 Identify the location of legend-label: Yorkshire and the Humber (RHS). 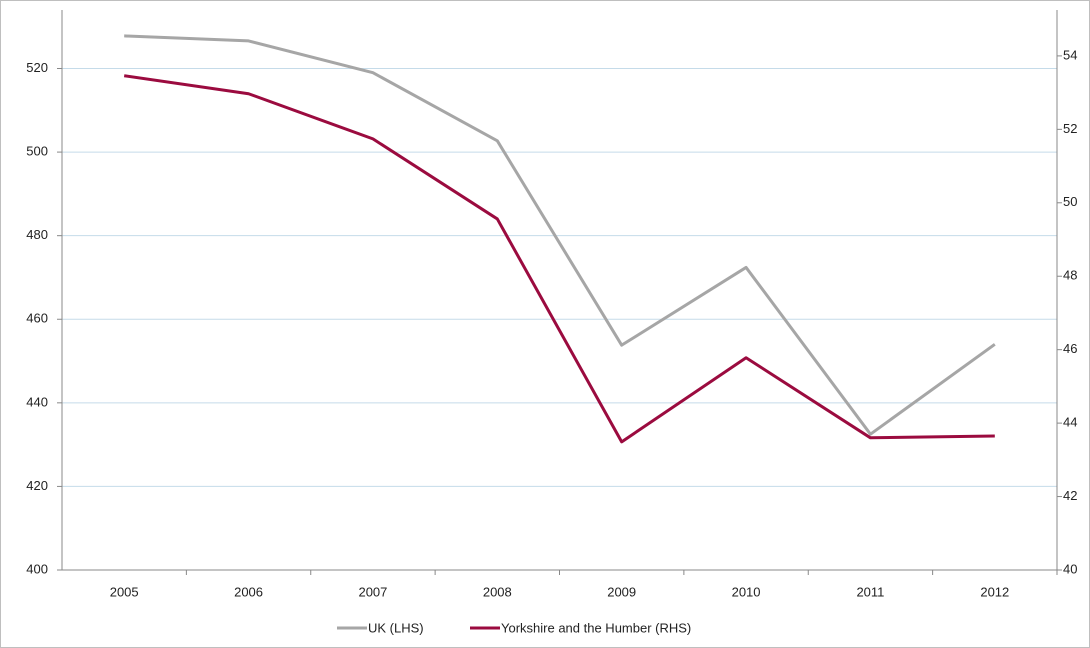
(596, 627).